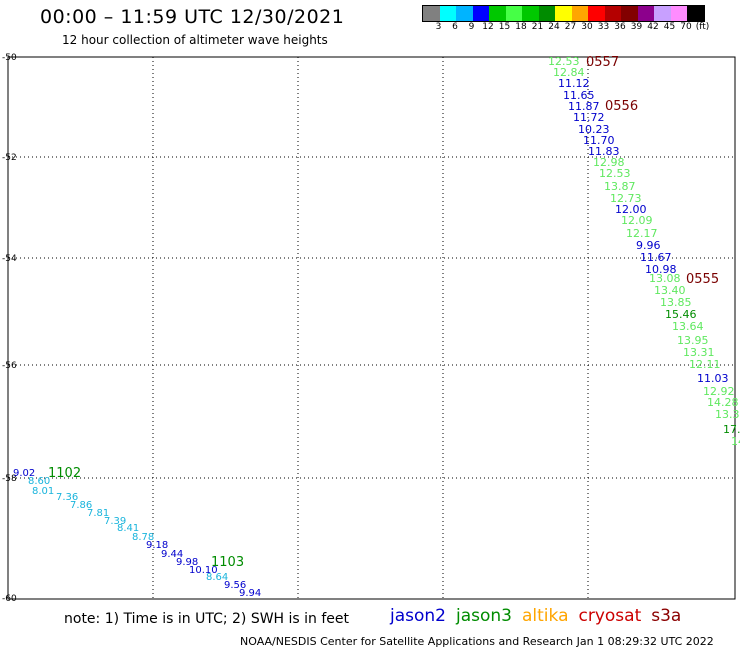 Image resolution: width=740 pixels, height=650 pixels. Describe the element at coordinates (656, 257) in the screenshot. I see `wave-height-value: 11.67` at that location.